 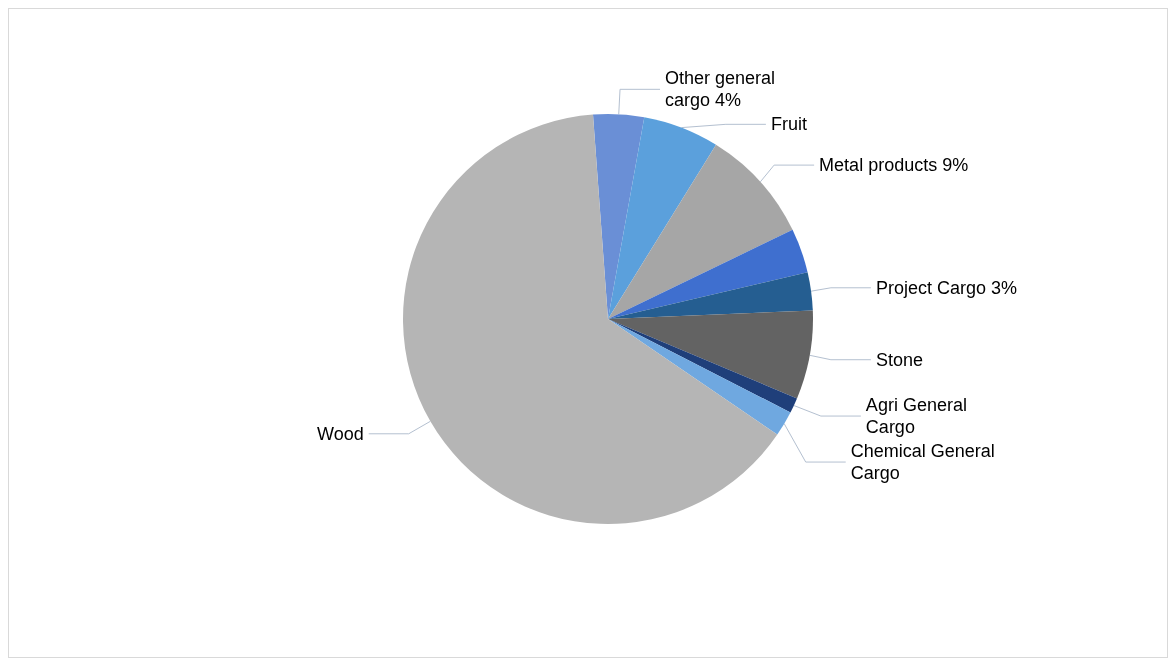 I want to click on slice-label: Other general cargo 4%, so click(x=723, y=89).